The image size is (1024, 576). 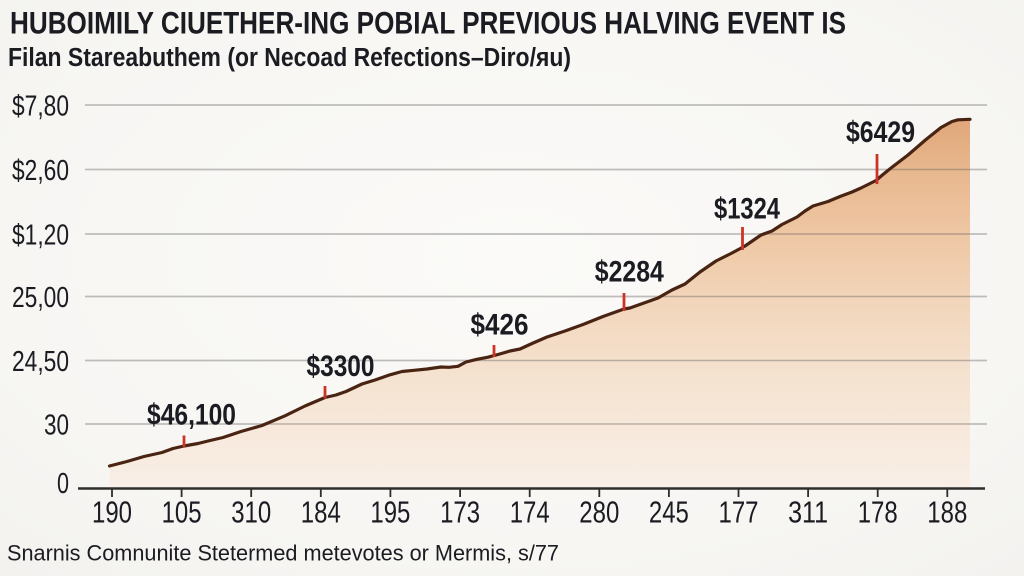 What do you see at coordinates (321, 512) in the screenshot?
I see `svg-text: 184` at bounding box center [321, 512].